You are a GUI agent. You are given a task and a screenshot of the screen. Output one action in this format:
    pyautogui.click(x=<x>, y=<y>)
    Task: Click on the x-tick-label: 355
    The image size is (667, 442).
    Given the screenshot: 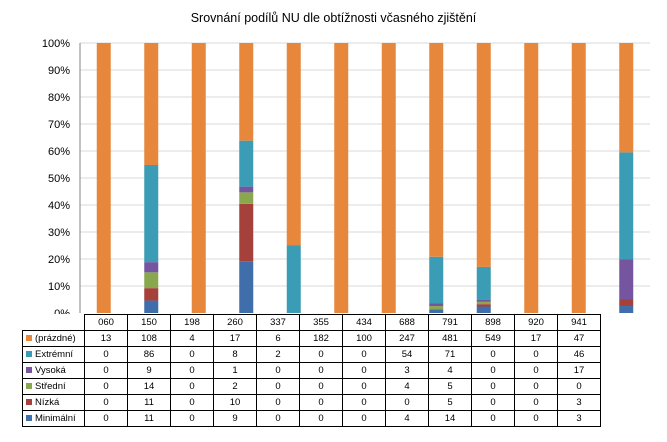 What is the action you would take?
    pyautogui.click(x=321, y=322)
    